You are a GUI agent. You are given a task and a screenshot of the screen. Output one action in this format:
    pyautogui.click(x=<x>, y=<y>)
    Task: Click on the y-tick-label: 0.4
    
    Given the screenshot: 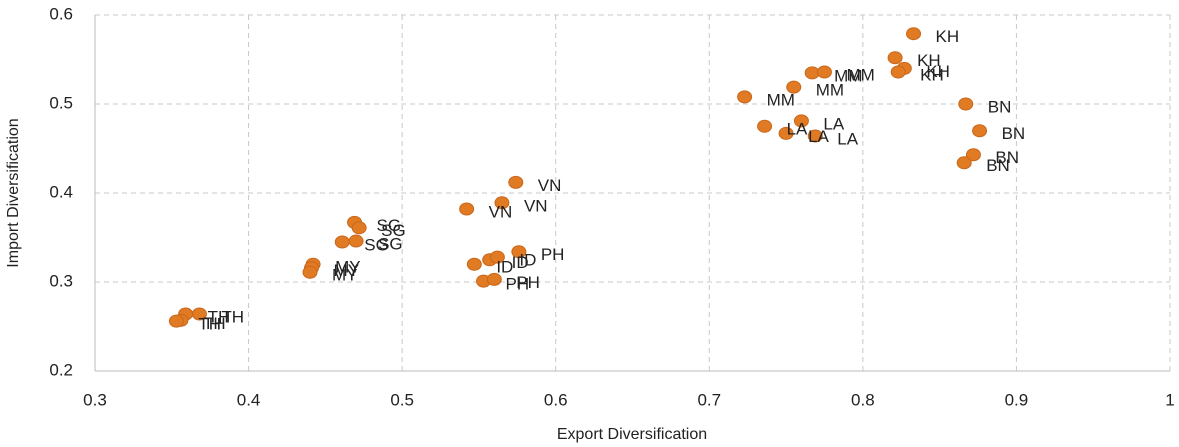 What is the action you would take?
    pyautogui.click(x=61, y=191)
    